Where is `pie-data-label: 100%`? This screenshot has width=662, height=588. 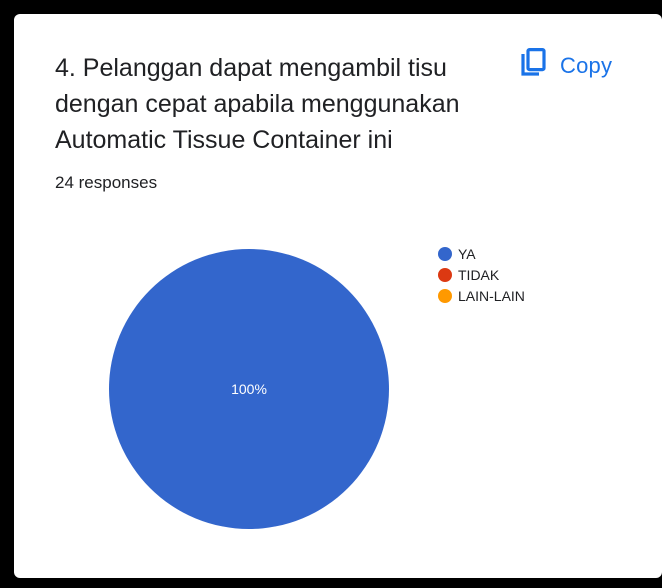 pie-data-label: 100% is located at coordinates (249, 389).